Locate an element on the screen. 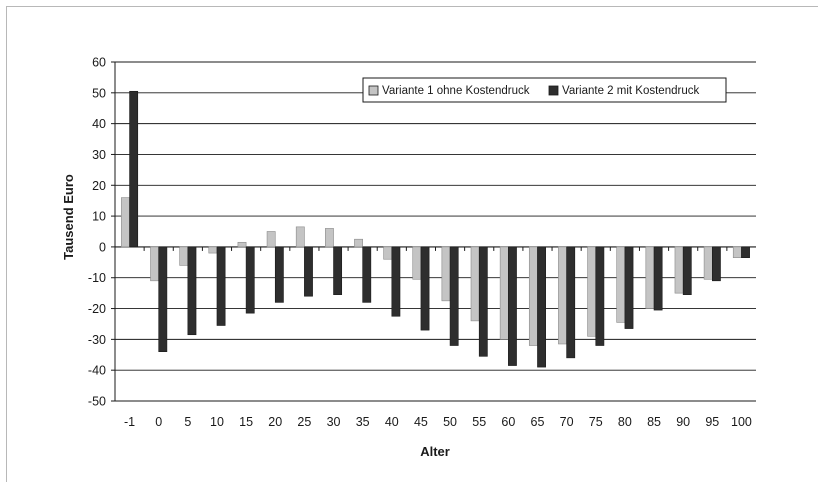 Image resolution: width=821 pixels, height=485 pixels. y-tick-label: 60 is located at coordinates (99, 63).